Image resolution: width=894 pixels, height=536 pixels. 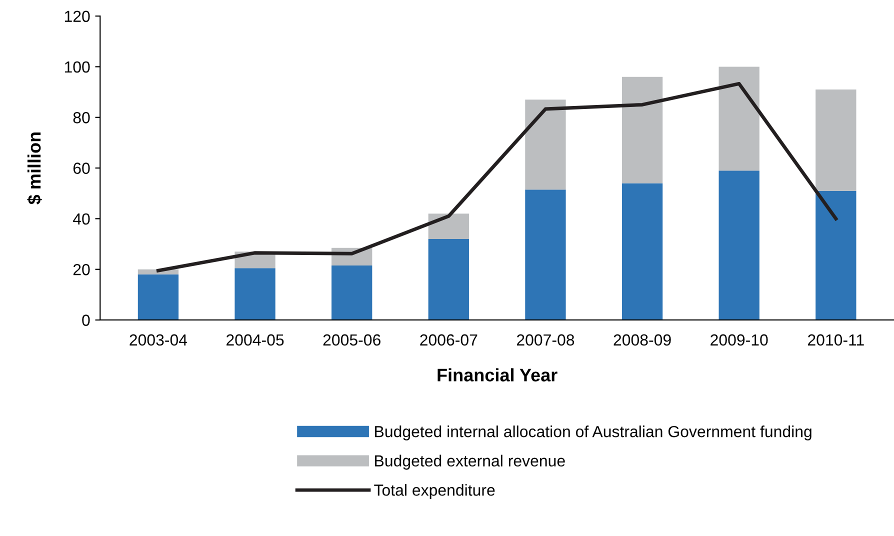 What do you see at coordinates (449, 340) in the screenshot?
I see `x-tick-label: 2006-07` at bounding box center [449, 340].